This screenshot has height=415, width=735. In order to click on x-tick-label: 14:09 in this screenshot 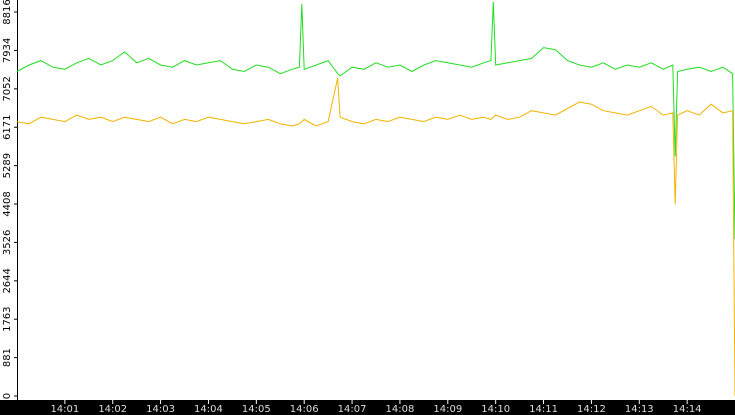, I will do `click(447, 409)`.